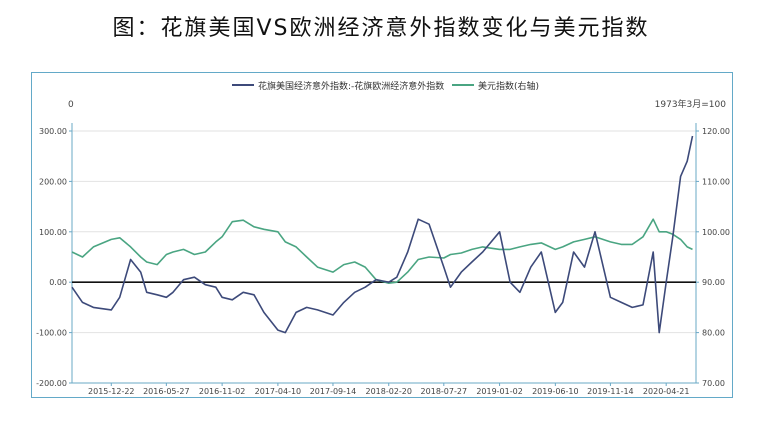 The image size is (762, 422). Describe the element at coordinates (382, 251) in the screenshot. I see `series-line-dxy` at that location.